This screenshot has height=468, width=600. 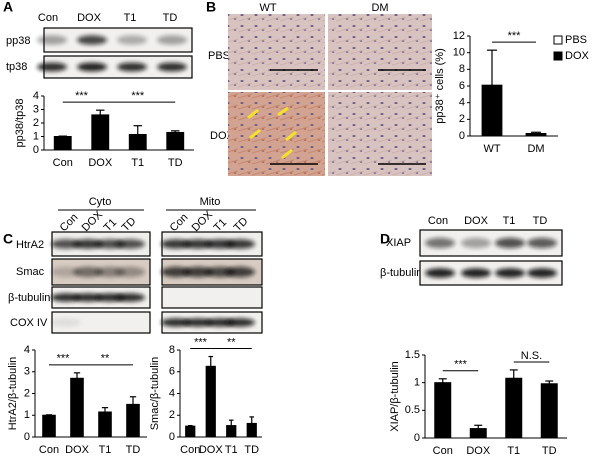 I want to click on y-axis-label: pp38/tp38, so click(x=20, y=123).